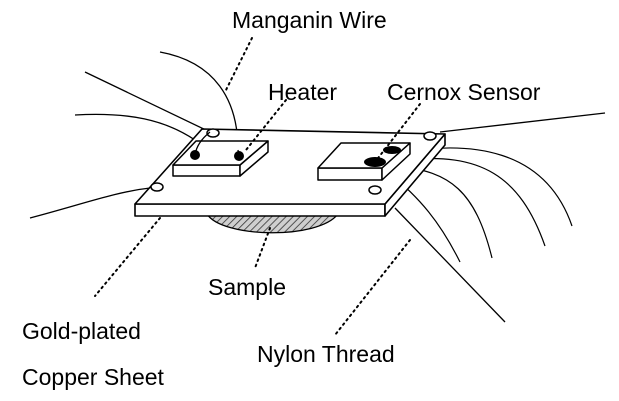  Describe the element at coordinates (81, 331) in the screenshot. I see `label-gold-plated: Gold-plated` at that location.